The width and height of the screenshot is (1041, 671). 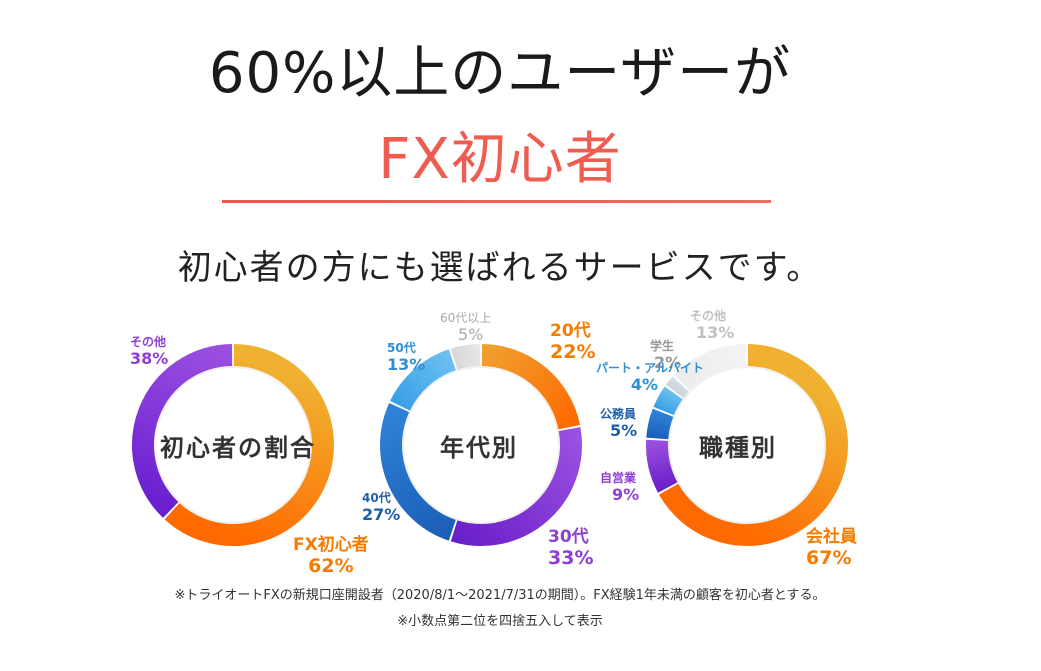 I want to click on label-name: パート・アルバイト, so click(x=650, y=368).